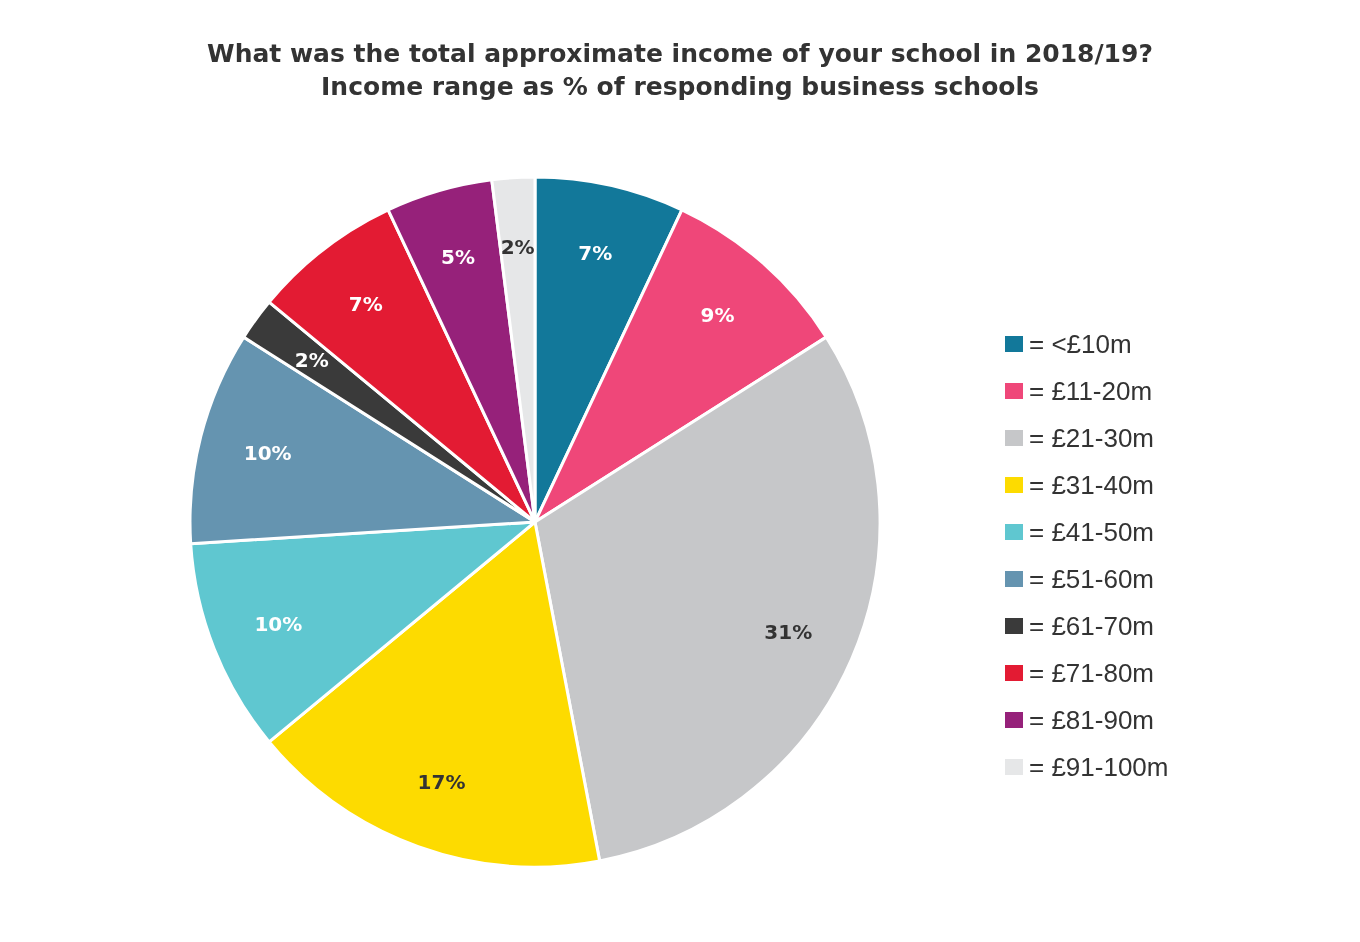  What do you see at coordinates (1092, 485) in the screenshot?
I see `legend-label: = £31-40m` at bounding box center [1092, 485].